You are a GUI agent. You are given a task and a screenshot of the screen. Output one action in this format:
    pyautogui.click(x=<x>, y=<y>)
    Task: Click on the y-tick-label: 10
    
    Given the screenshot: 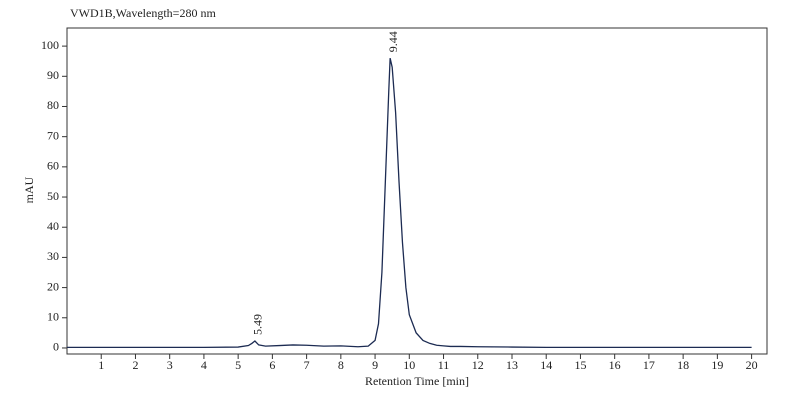 What is the action you would take?
    pyautogui.click(x=53, y=317)
    